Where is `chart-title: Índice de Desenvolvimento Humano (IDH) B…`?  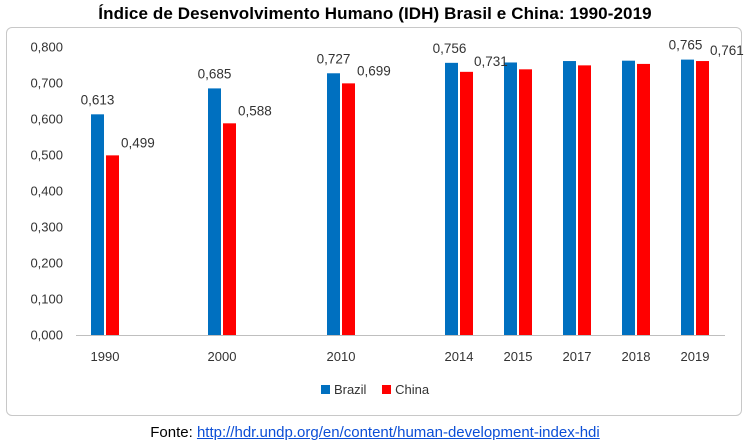 chart-title: Índice de Desenvolvimento Humano (IDH) B… is located at coordinates (375, 13).